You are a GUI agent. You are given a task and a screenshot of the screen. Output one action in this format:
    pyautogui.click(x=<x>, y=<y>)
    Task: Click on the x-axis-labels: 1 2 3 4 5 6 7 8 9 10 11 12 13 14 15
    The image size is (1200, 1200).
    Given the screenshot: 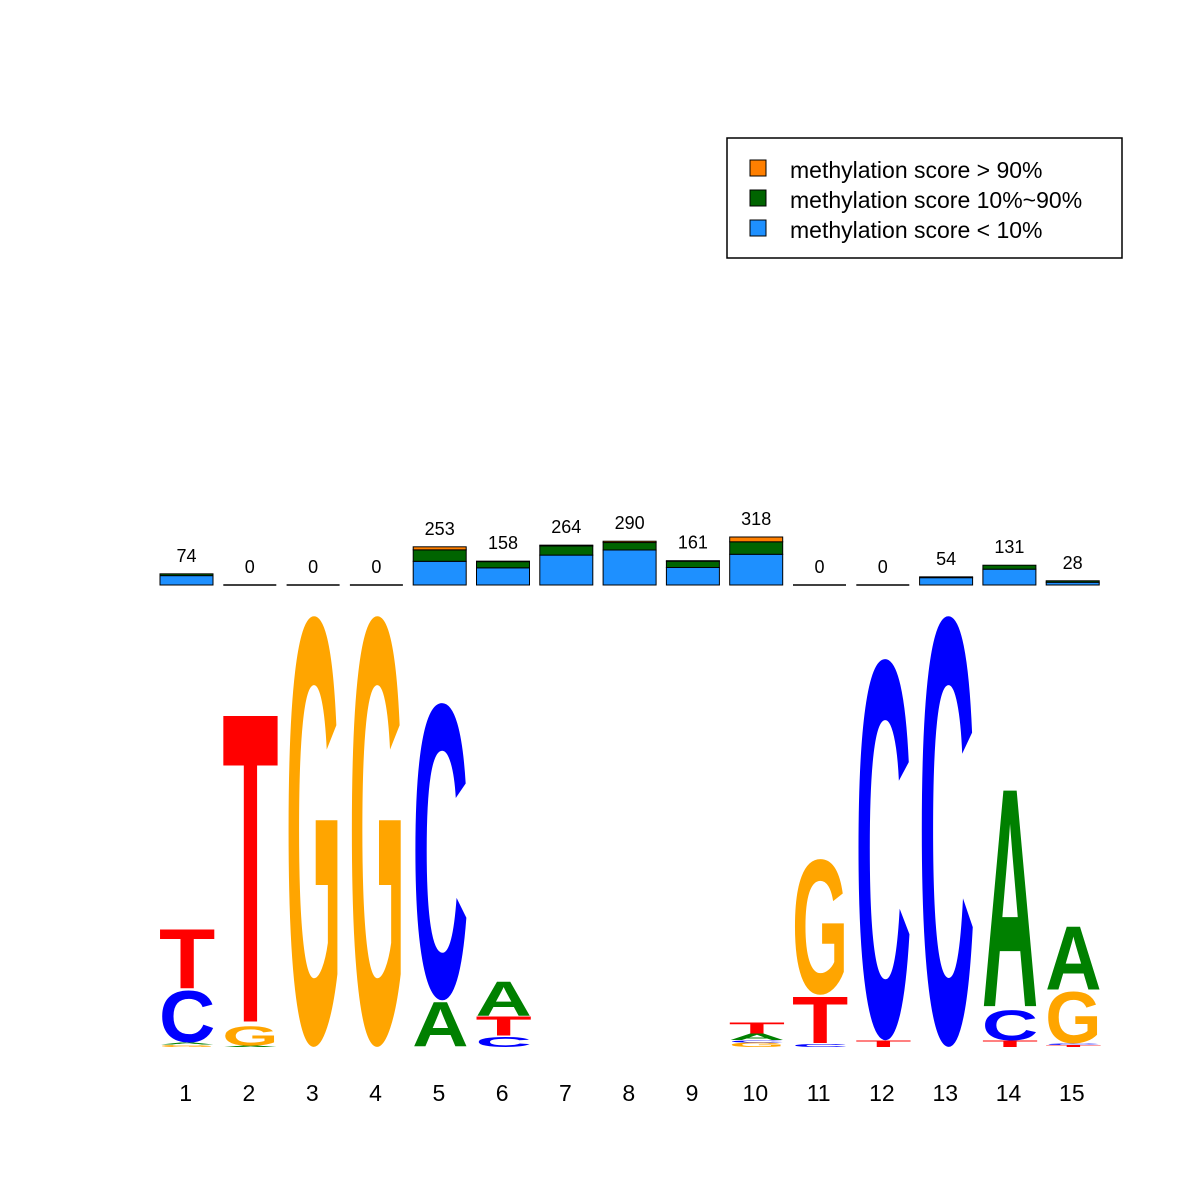 What is the action you would take?
    pyautogui.click(x=631, y=1093)
    